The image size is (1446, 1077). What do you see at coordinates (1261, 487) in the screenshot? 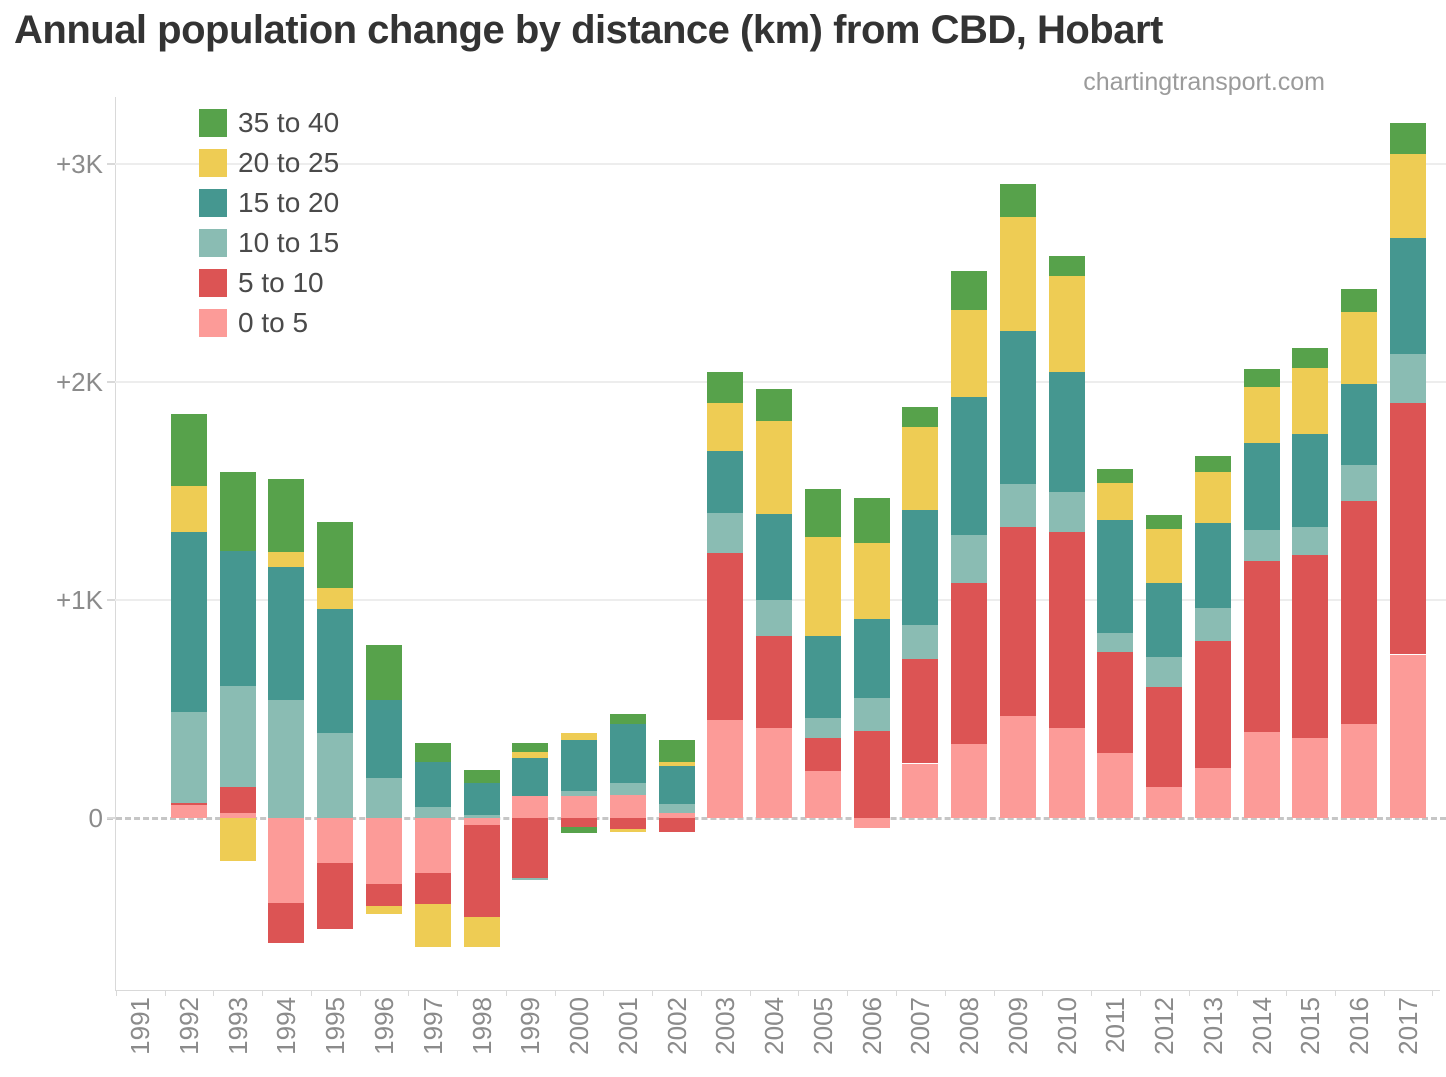
I see `bar-segment-2014-15to20` at bounding box center [1261, 487].